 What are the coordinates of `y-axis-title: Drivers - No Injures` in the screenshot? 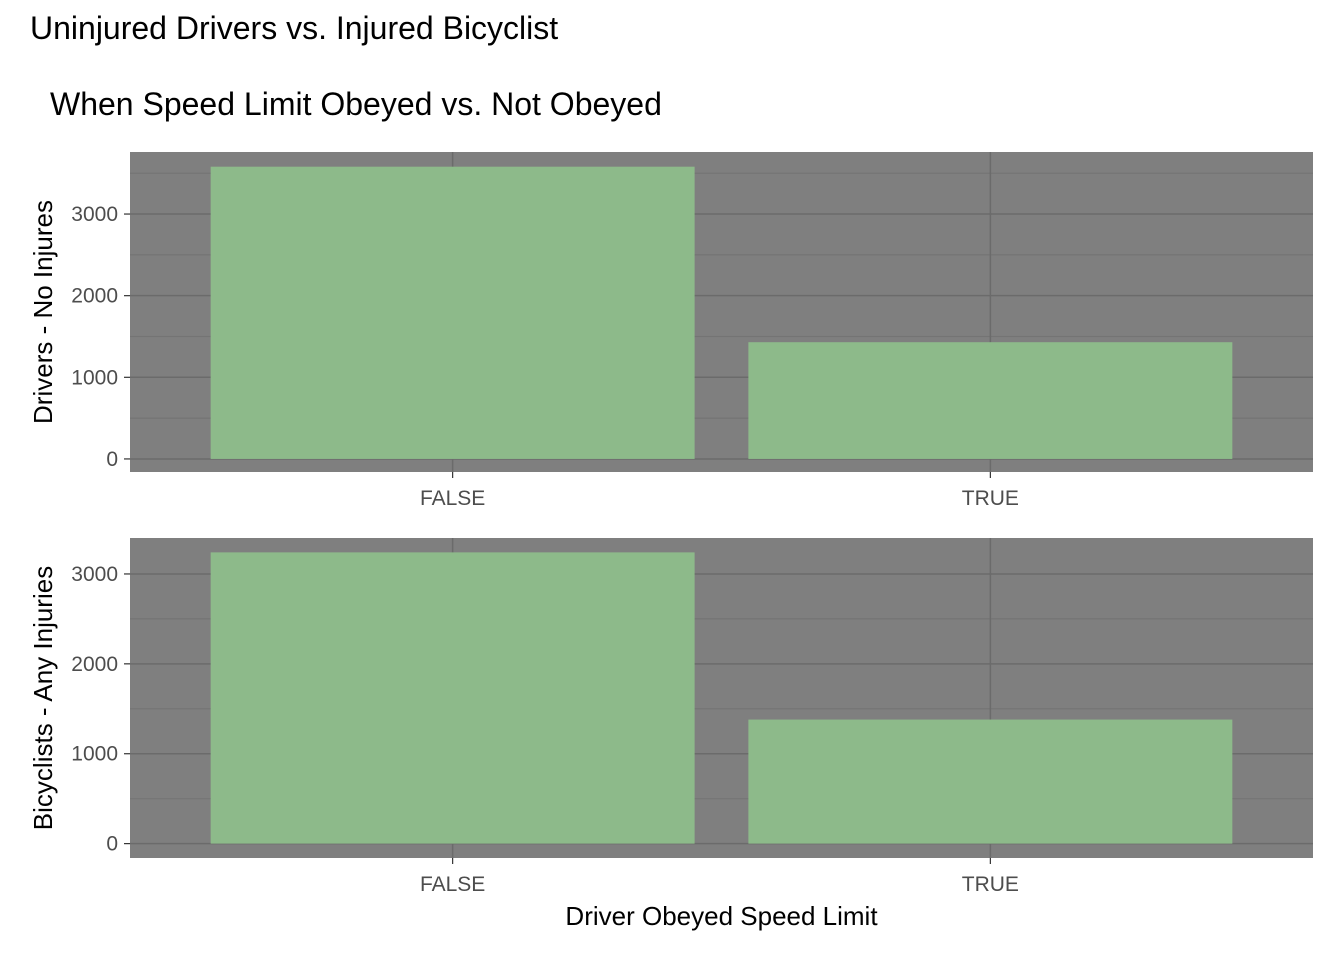 It's located at (43, 312).